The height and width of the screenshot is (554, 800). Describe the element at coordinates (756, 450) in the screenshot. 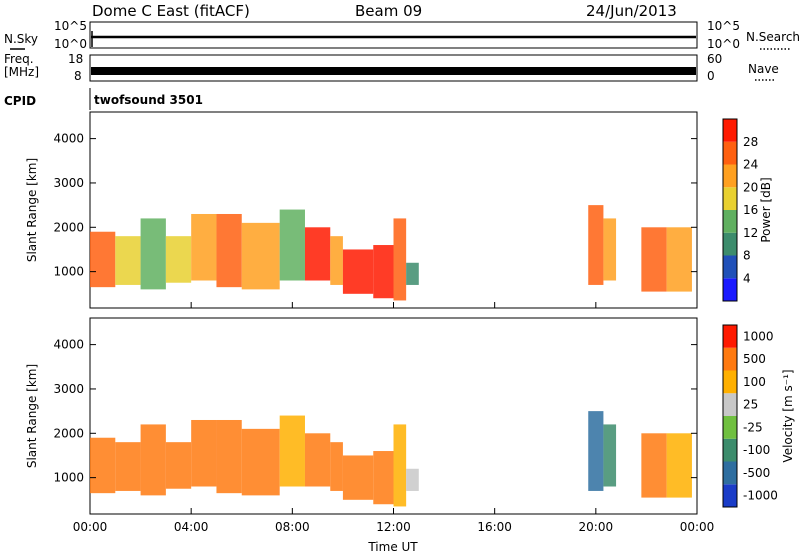

I see `colorbar-tick-label: -100` at that location.